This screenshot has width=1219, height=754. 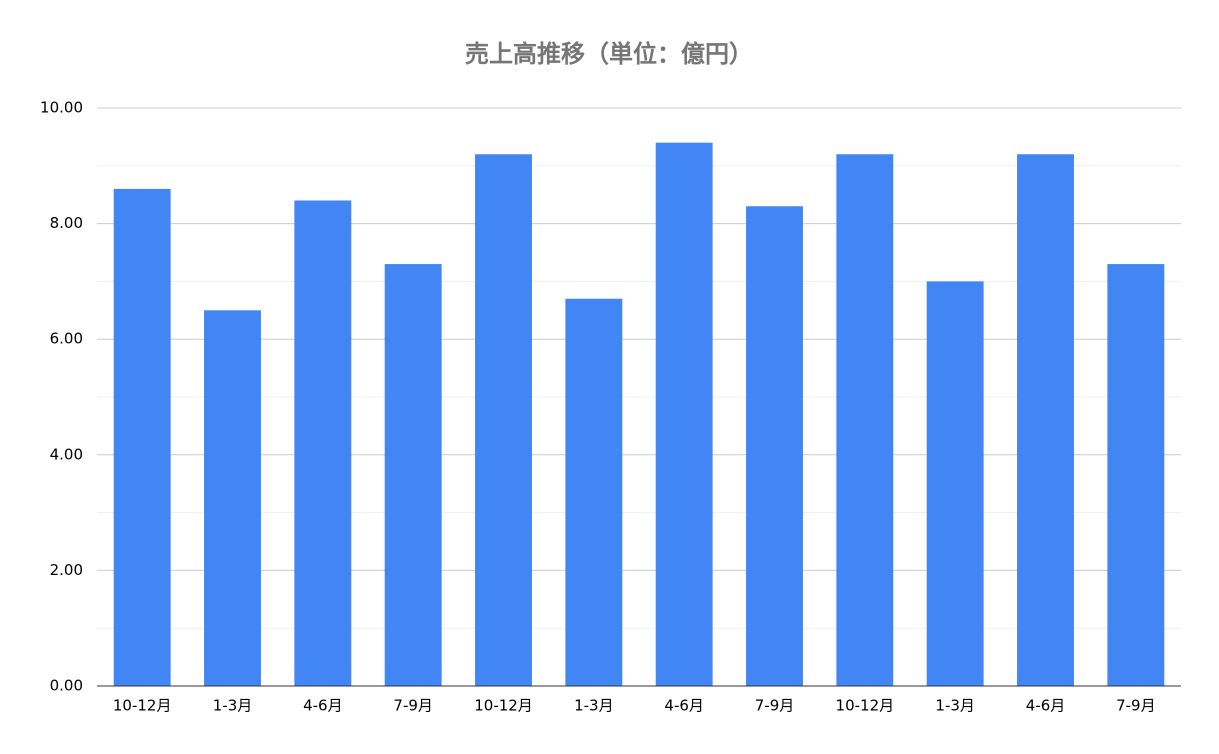 I want to click on y-tick-label: 2.00, so click(x=66, y=570).